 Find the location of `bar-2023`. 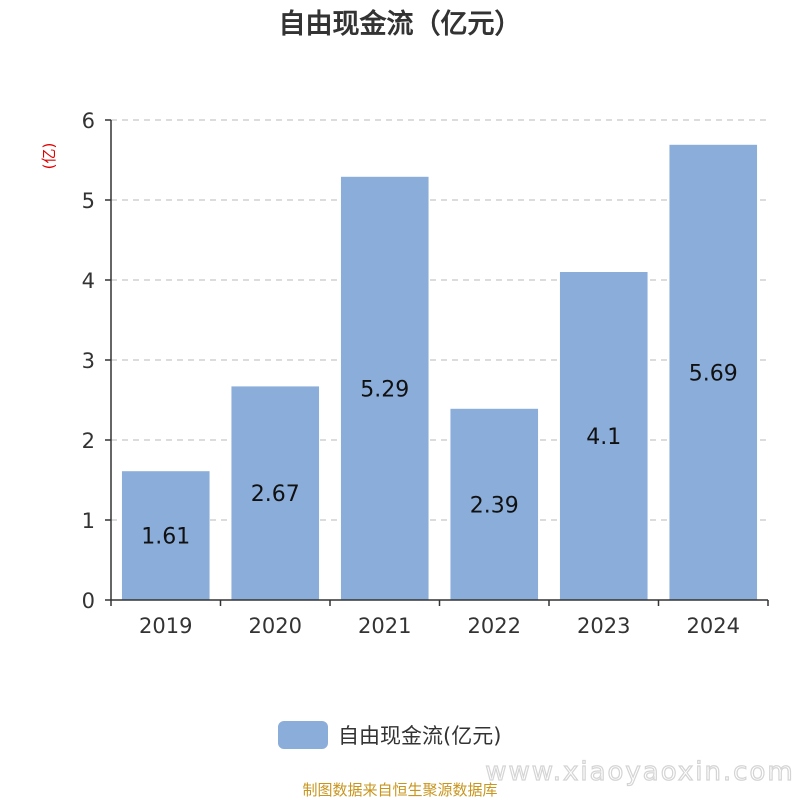

bar-2023 is located at coordinates (603, 436).